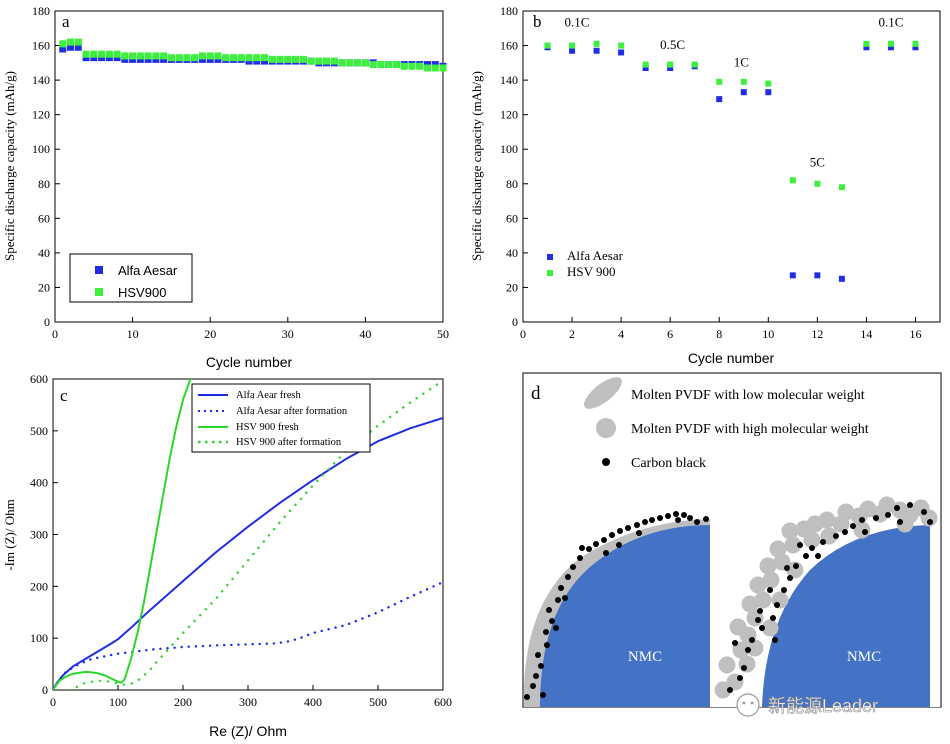 Image resolution: width=950 pixels, height=744 pixels. I want to click on panel-c-legend-hsv-formation: HSV 900 after formation, so click(289, 442).